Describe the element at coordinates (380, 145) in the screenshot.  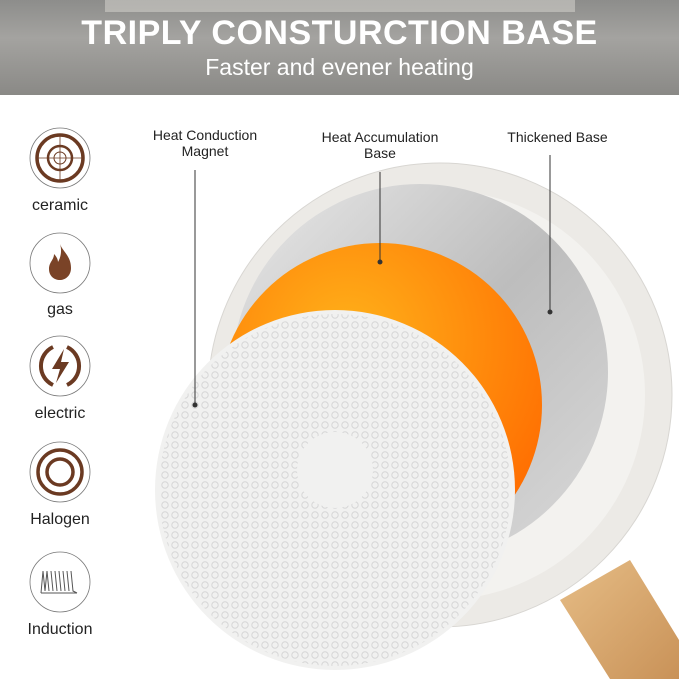
I see `callout-heat-accumulation-base: Heat Accumulation Base` at that location.